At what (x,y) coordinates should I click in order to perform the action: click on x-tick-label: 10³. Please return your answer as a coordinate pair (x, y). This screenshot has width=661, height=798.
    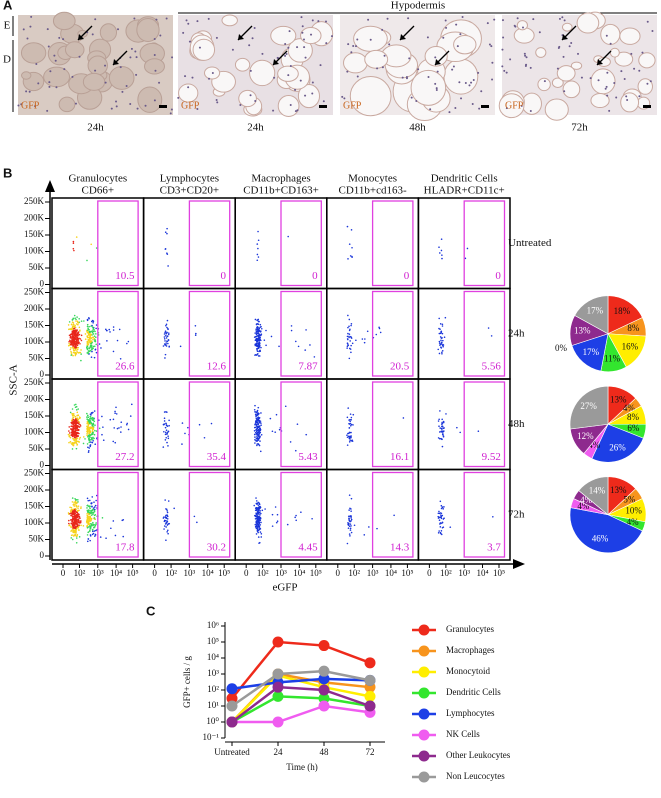
    Looking at the image, I should click on (281, 573).